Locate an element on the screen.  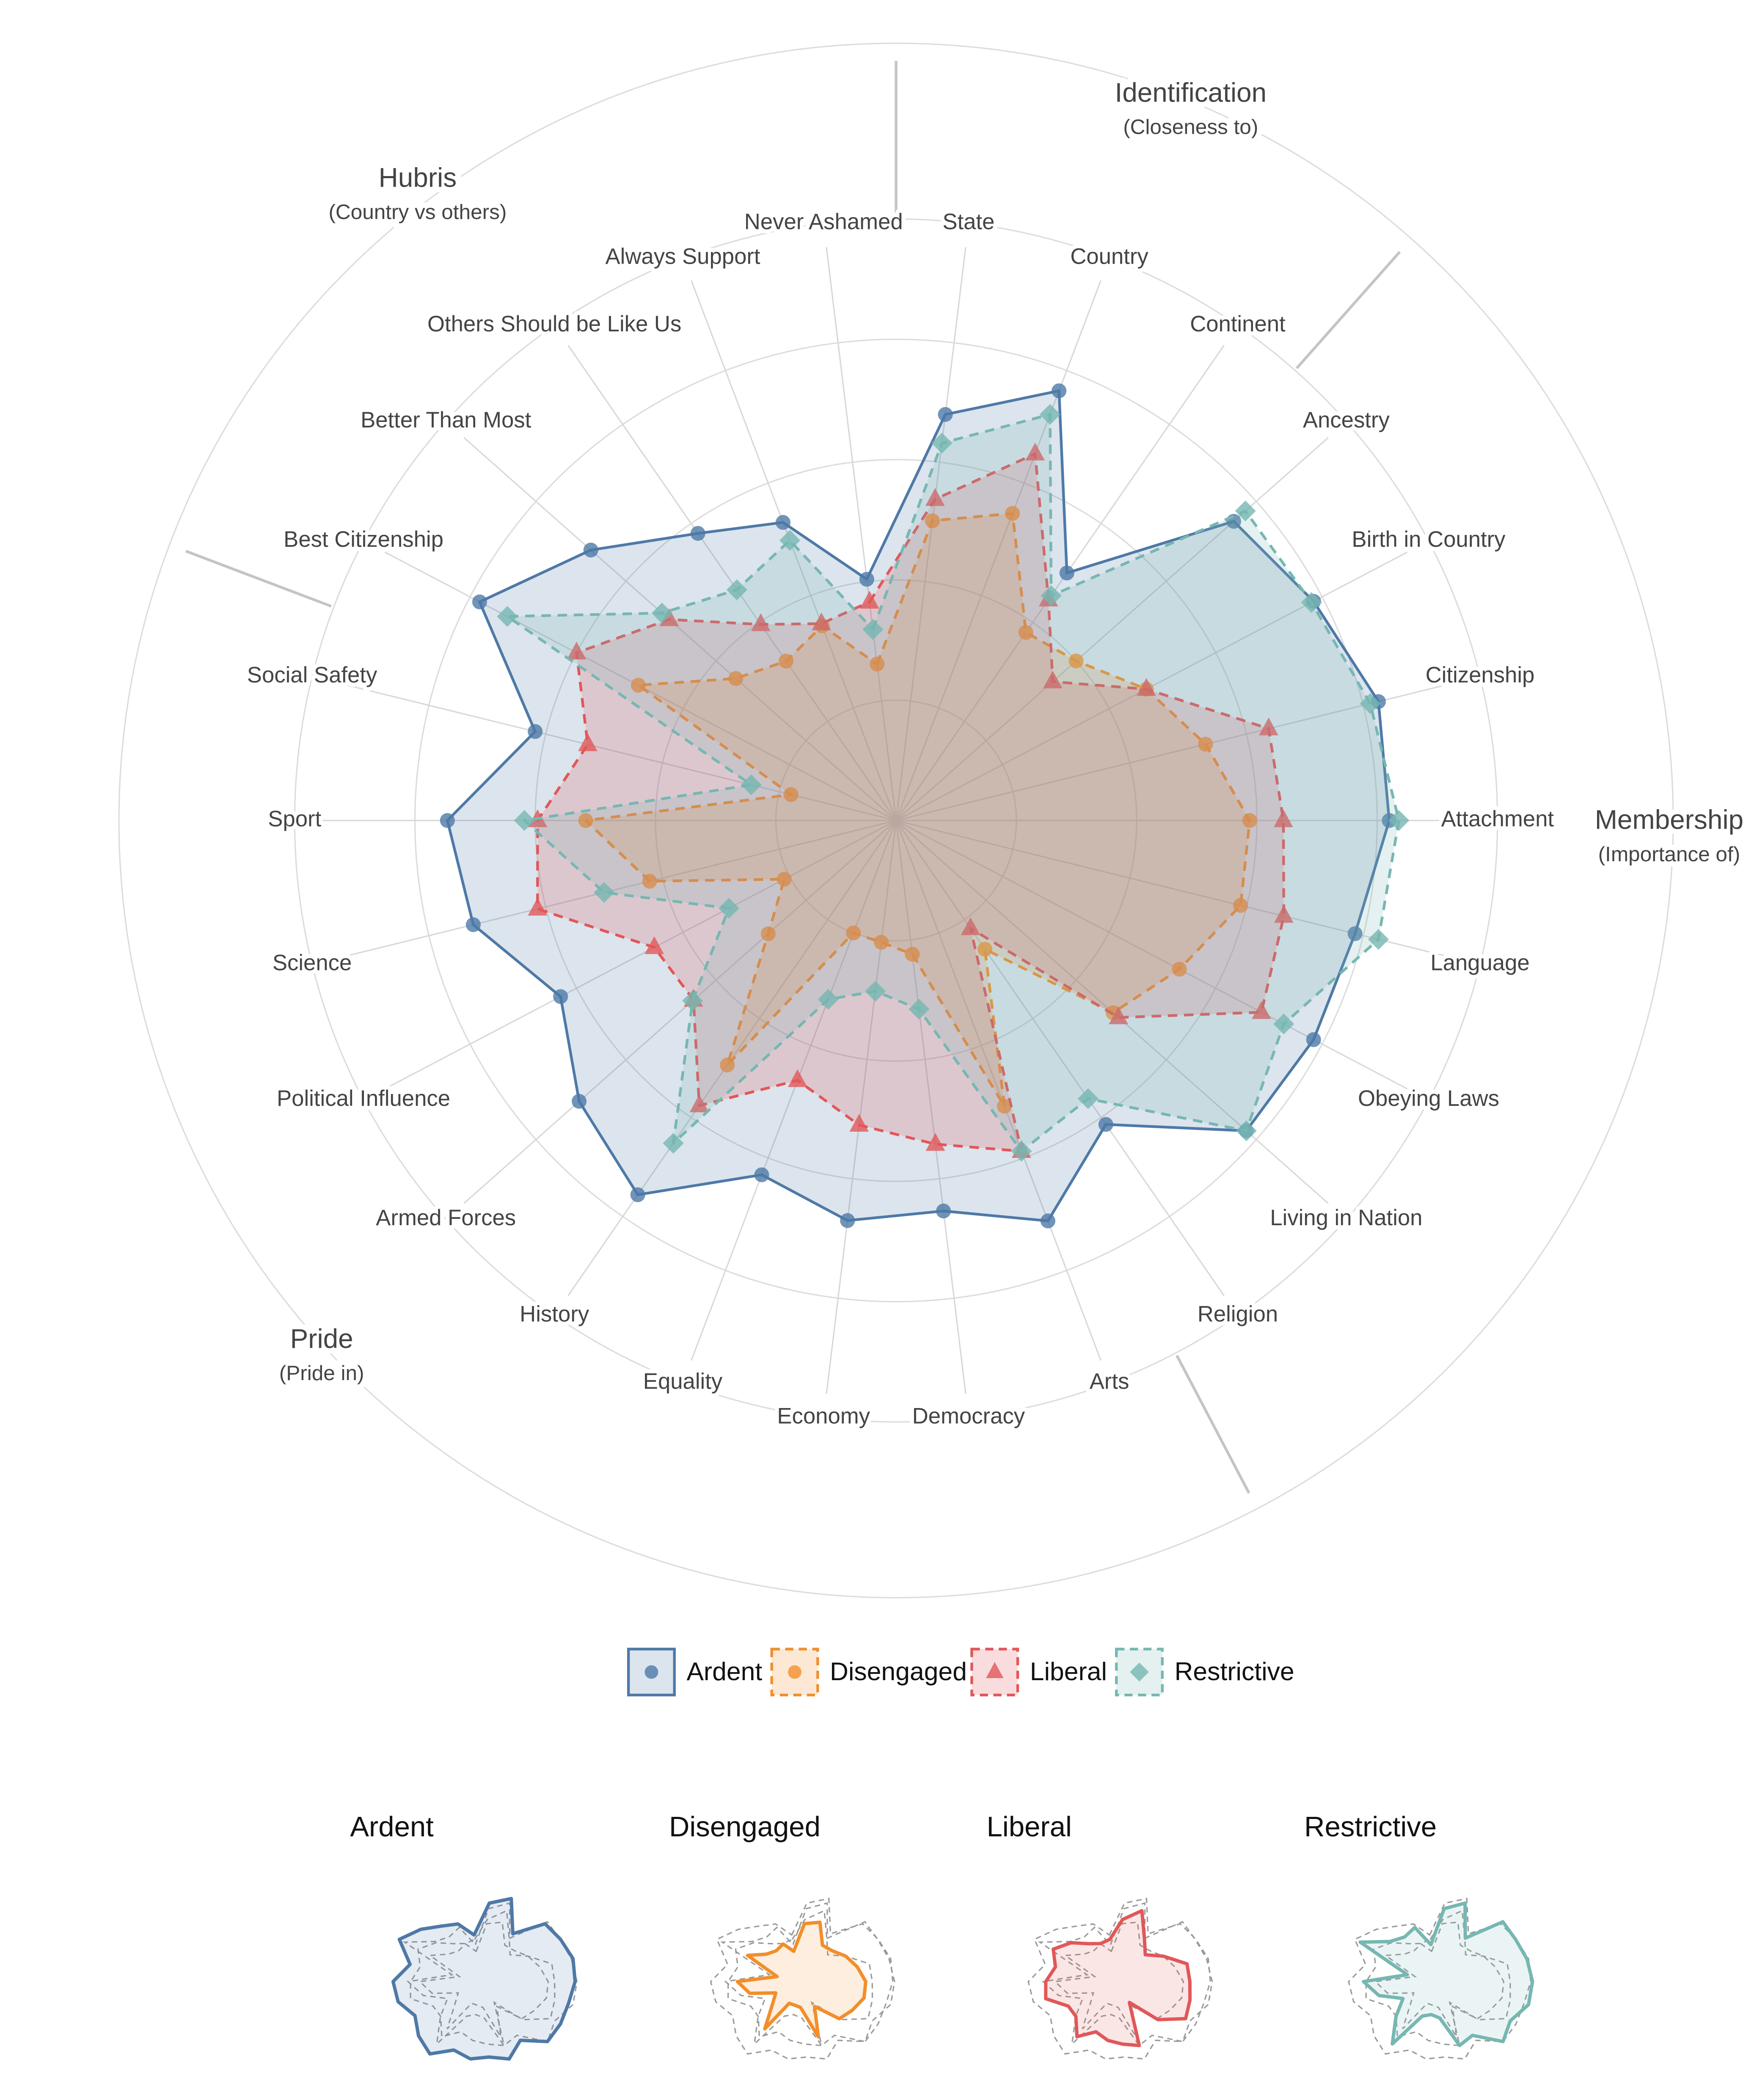
data-point-disengaged-religion is located at coordinates (985, 950).